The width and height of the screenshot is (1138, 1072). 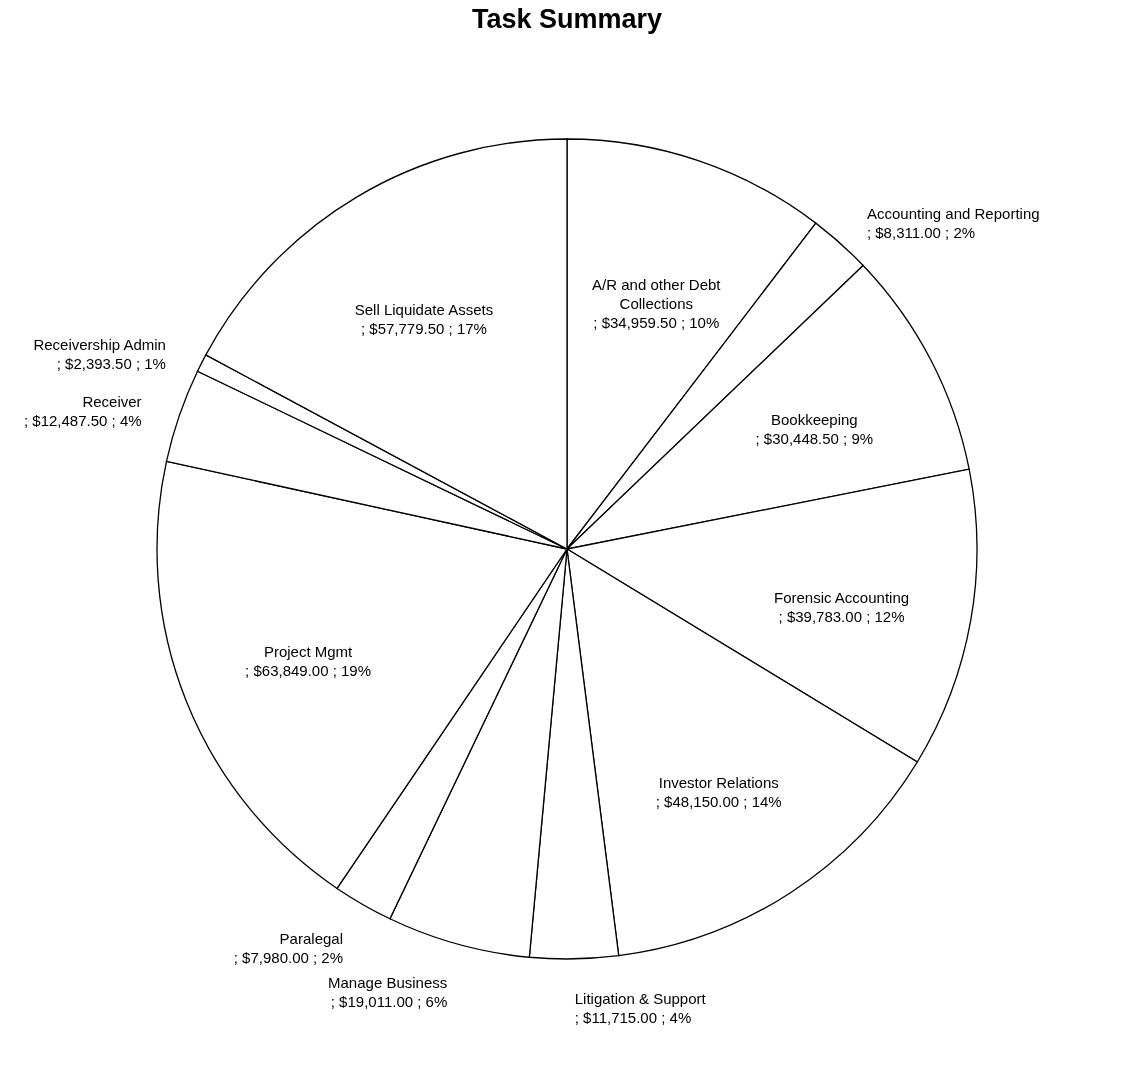 I want to click on slice-label: Accounting and Reporting, so click(x=953, y=213).